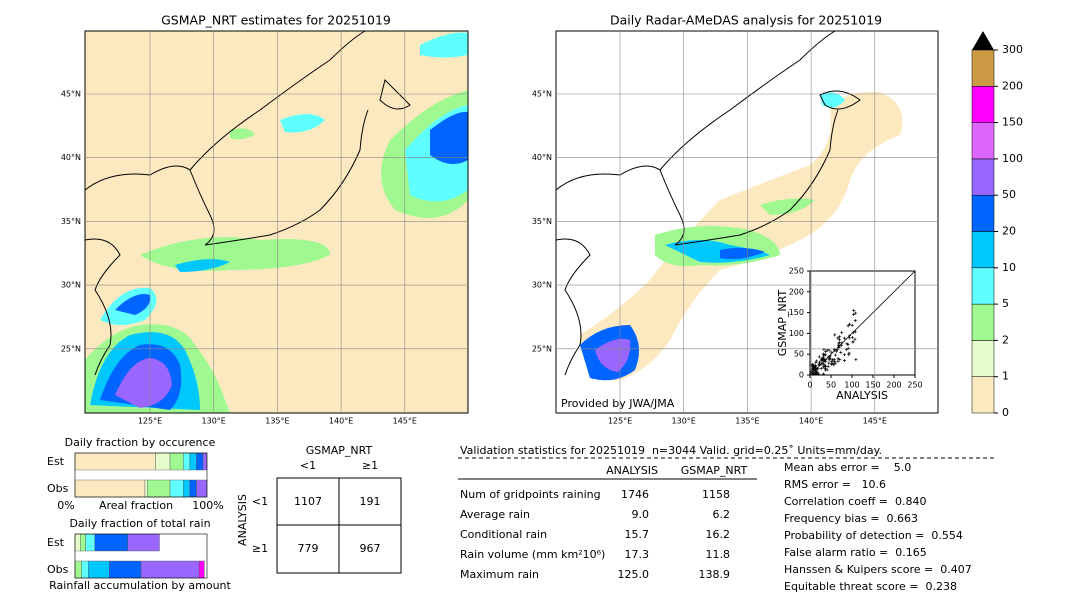  I want to click on axis-label: Areal fraction, so click(136, 505).